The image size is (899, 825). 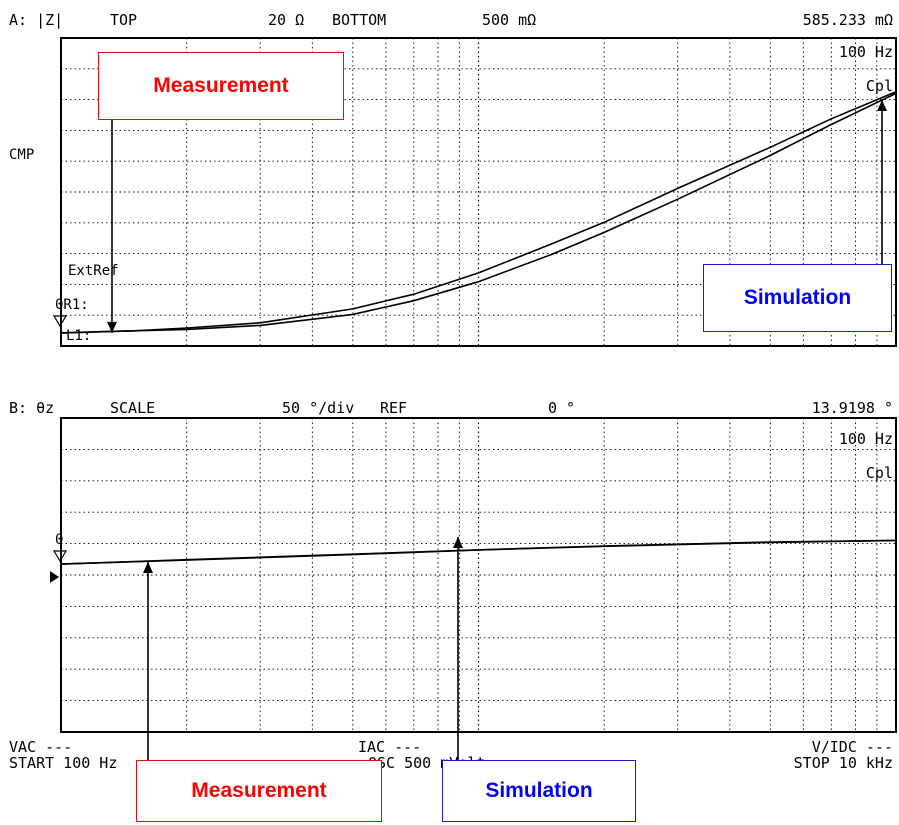 I want to click on panel-a-bottom-label: BOTTOM, so click(x=359, y=20).